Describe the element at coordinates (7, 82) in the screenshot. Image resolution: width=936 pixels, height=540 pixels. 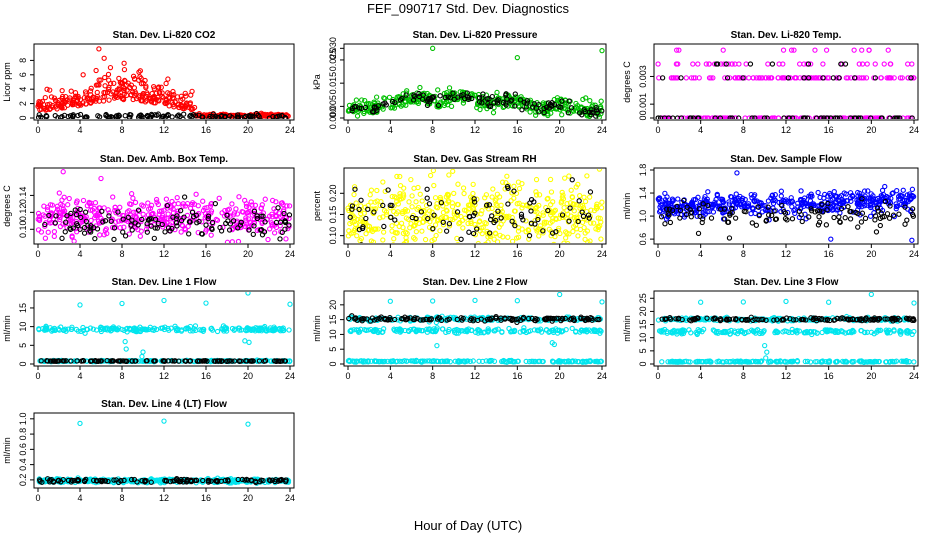
I see `y-axis-label: Licor ppm` at that location.